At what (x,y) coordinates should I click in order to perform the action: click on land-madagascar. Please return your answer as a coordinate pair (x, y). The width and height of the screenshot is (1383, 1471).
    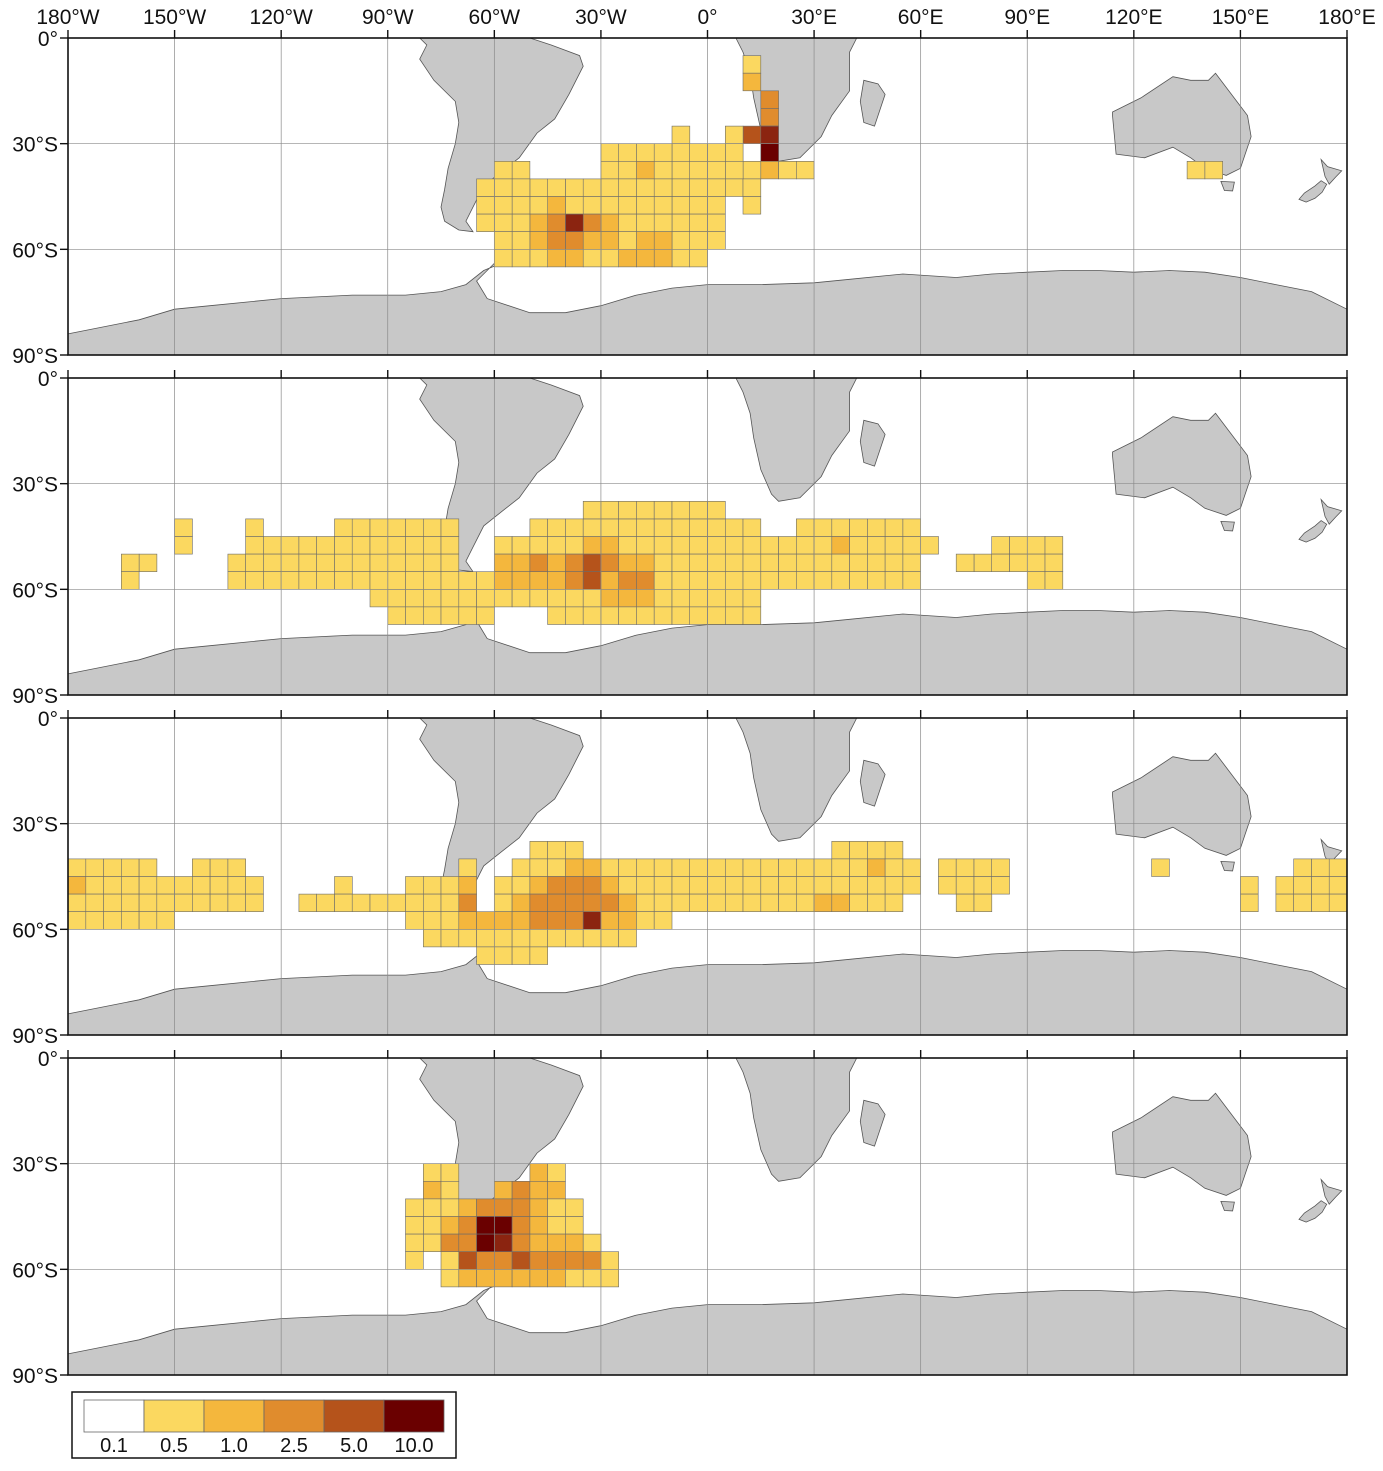
    Looking at the image, I should click on (872, 1123).